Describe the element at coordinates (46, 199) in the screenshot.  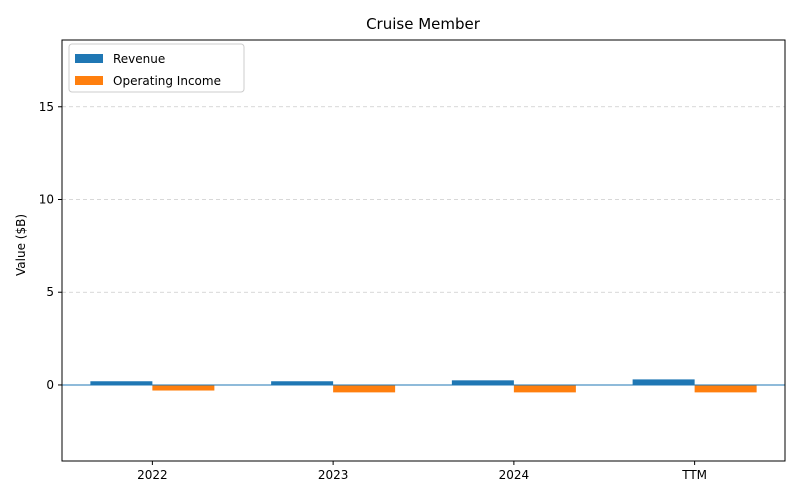
I see `y-tick-label: 10` at that location.